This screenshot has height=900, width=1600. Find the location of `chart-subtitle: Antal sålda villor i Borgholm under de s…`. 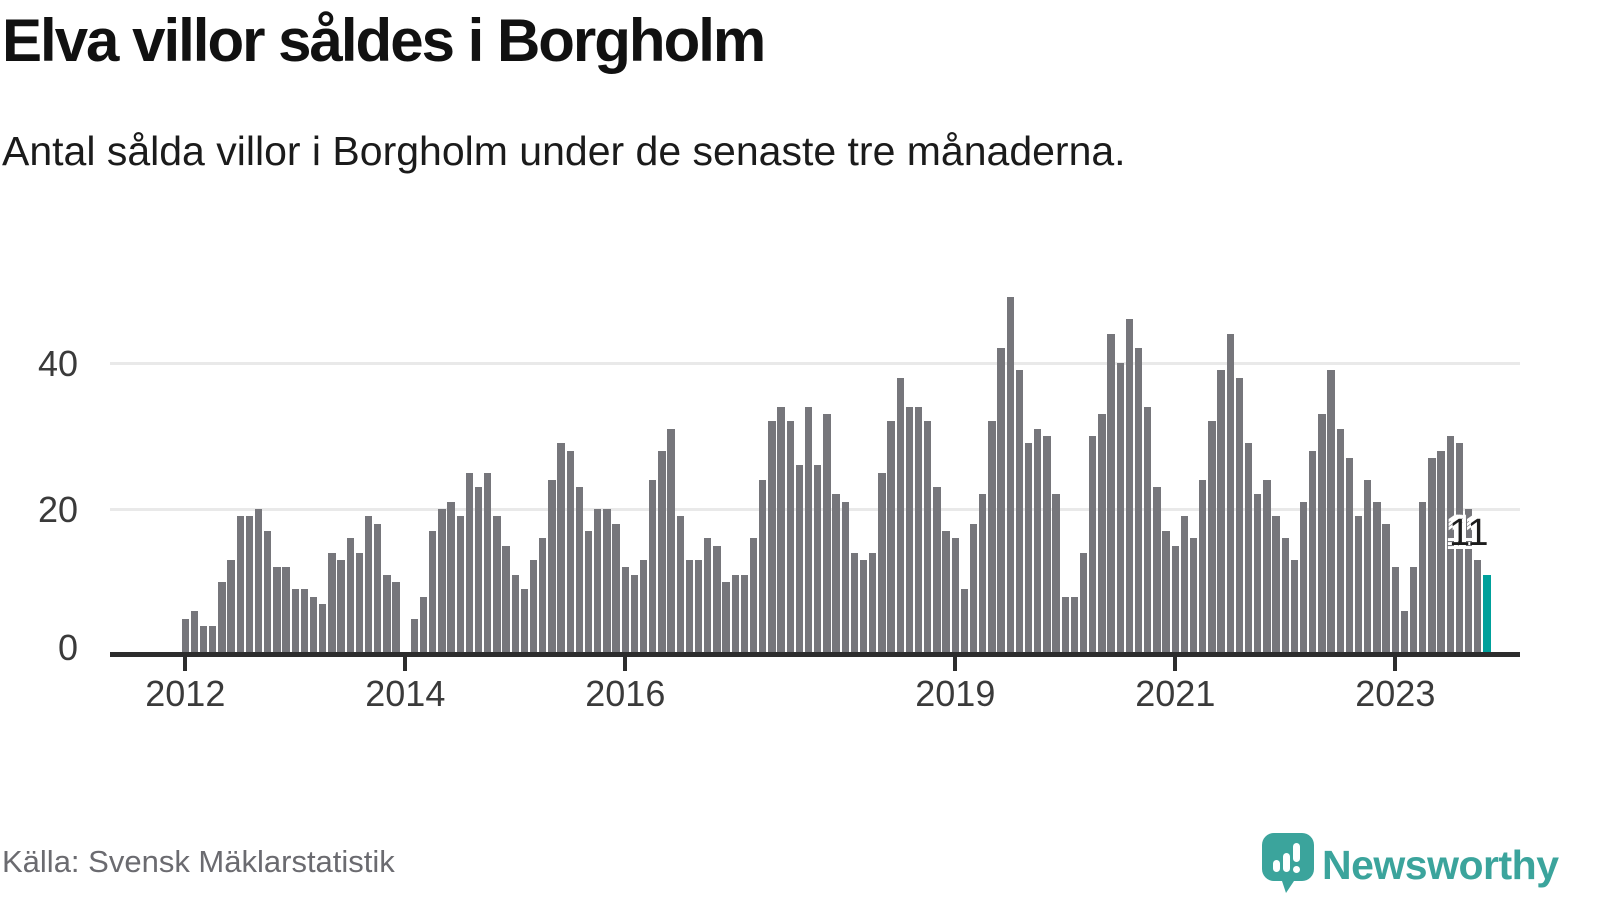

chart-subtitle: Antal sålda villor i Borgholm under de s… is located at coordinates (564, 151).